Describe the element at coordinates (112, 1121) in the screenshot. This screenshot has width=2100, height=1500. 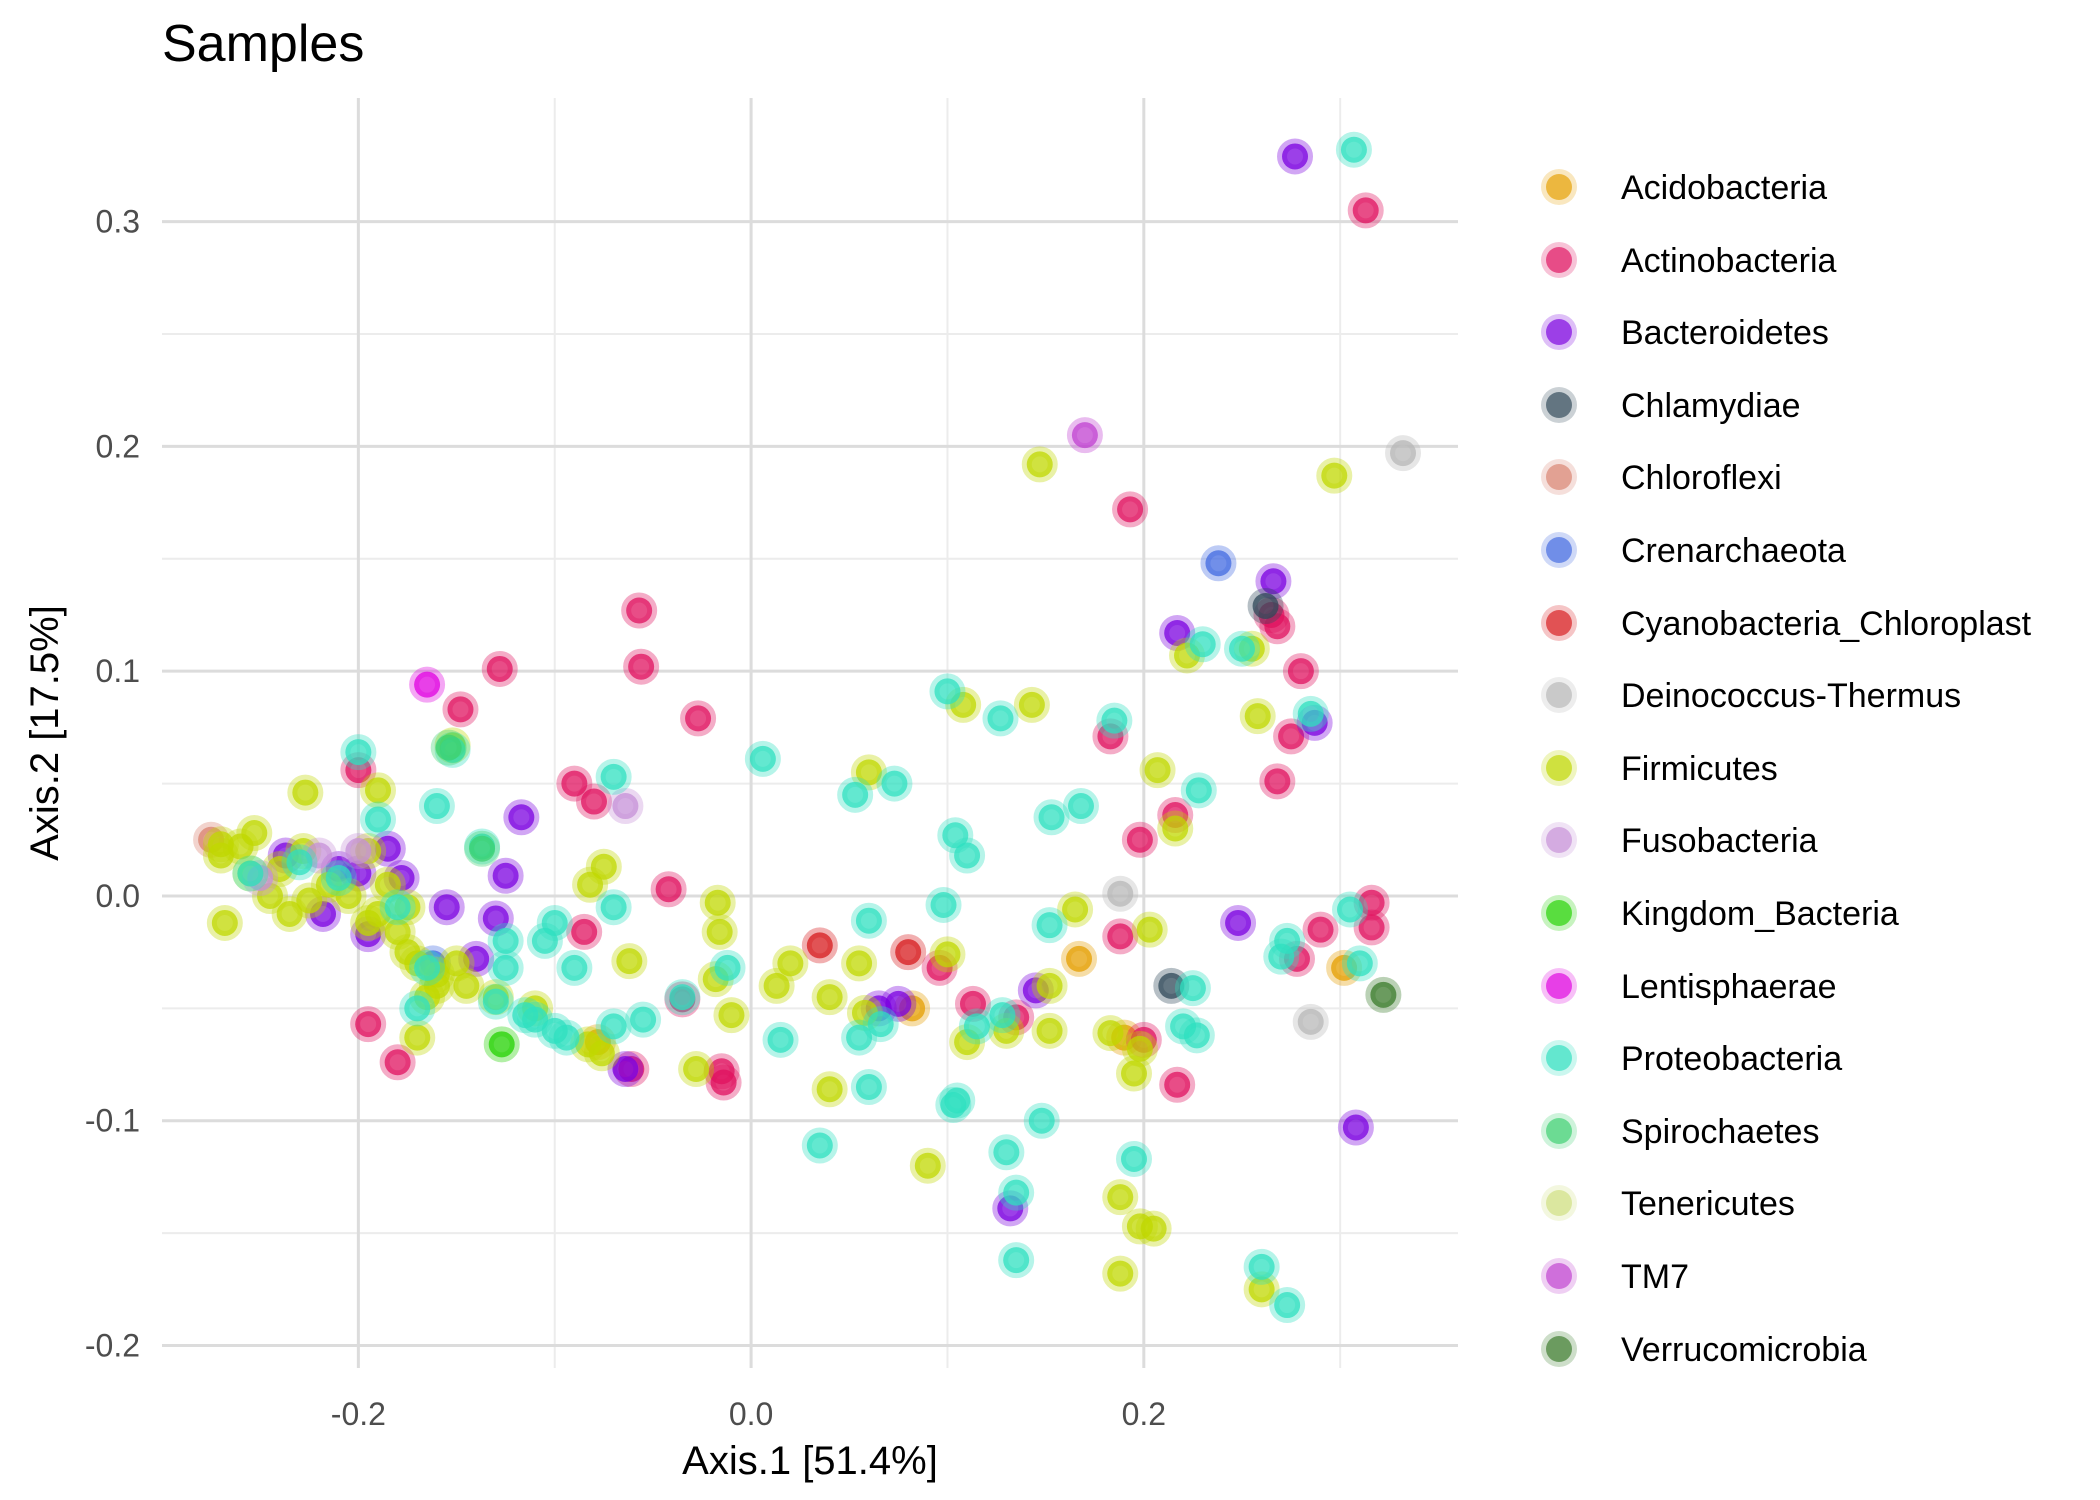
I see `y-tick-label: -0.1` at that location.